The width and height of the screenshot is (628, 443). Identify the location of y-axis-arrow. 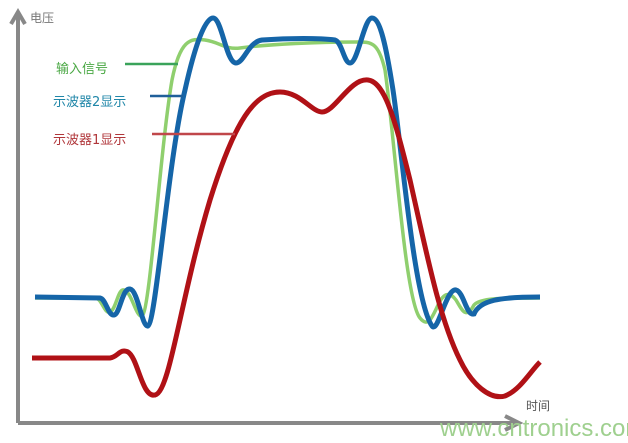
(18, 17).